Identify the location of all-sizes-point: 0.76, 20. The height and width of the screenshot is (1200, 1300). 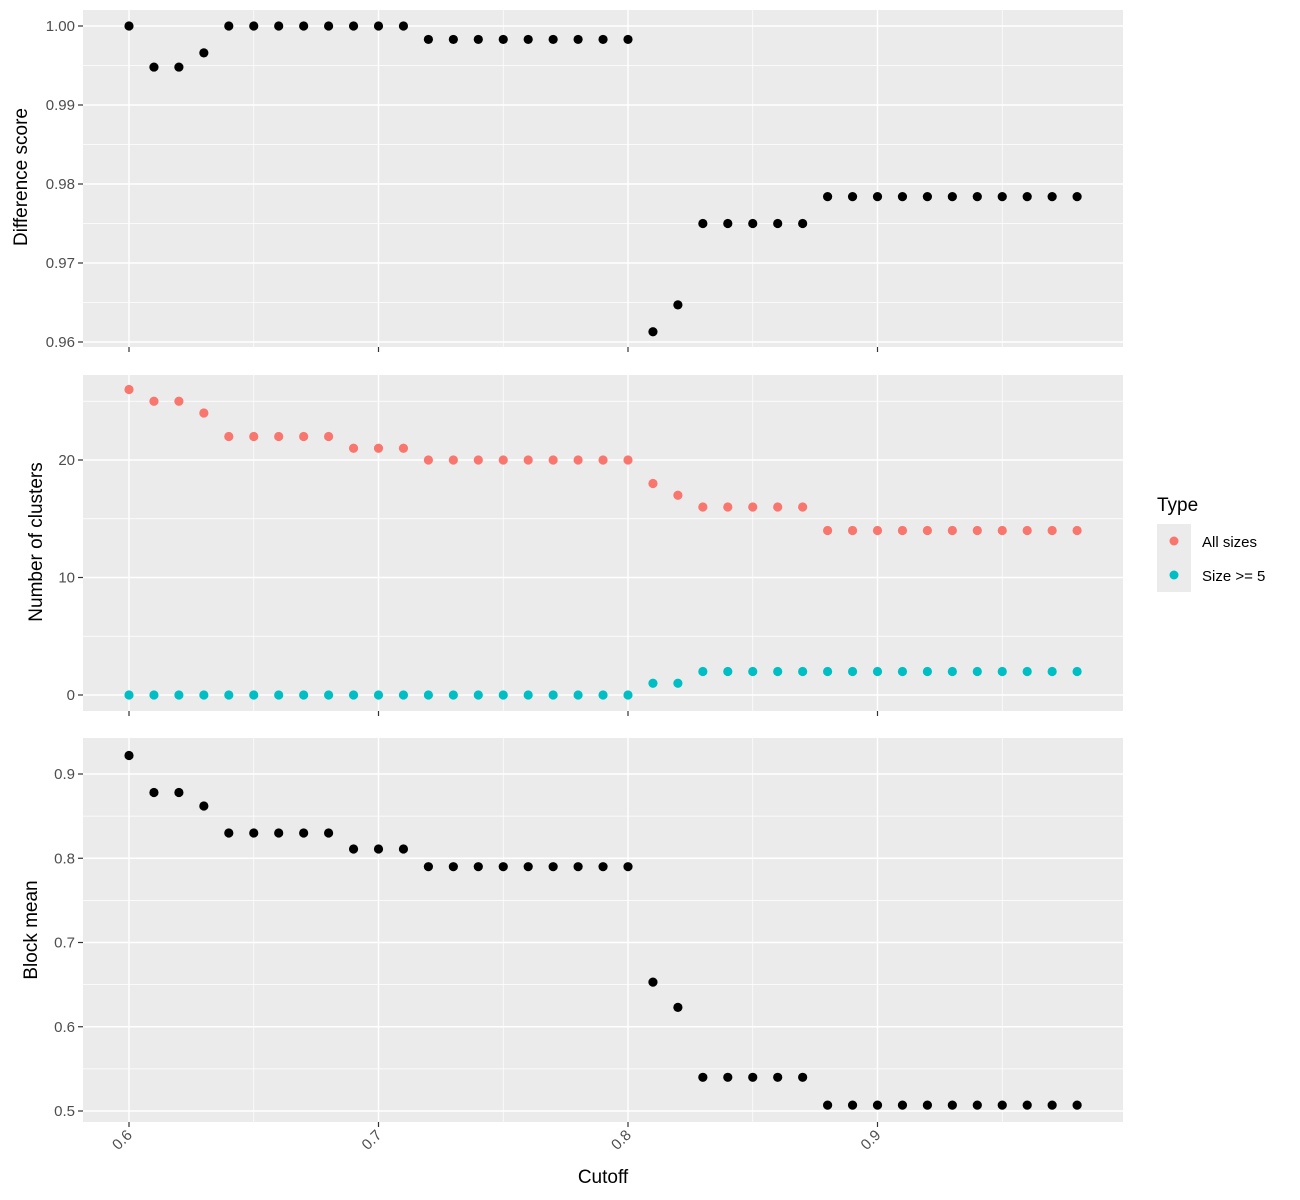
(528, 460).